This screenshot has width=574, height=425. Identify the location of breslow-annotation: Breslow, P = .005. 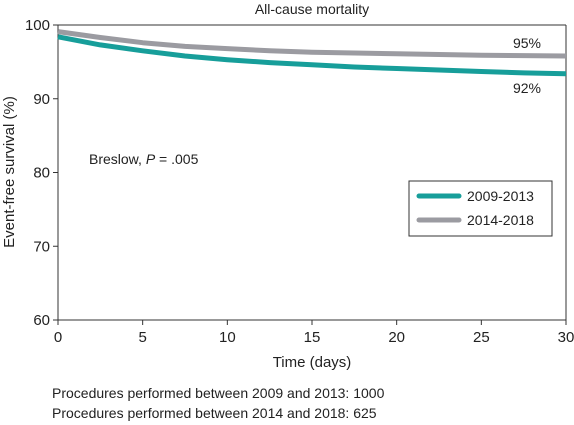
(144, 159).